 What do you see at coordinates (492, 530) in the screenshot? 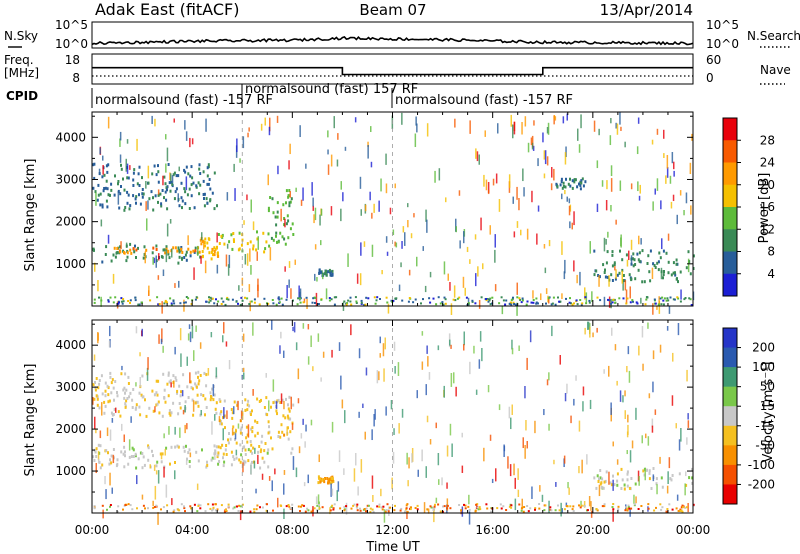
I see `x-tick-label: 16:00` at bounding box center [492, 530].